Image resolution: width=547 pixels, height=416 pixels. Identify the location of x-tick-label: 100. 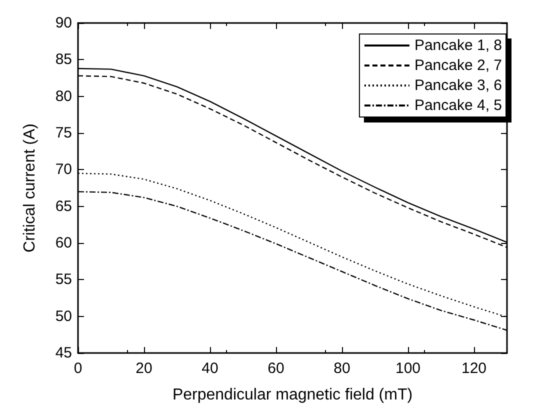
(408, 368).